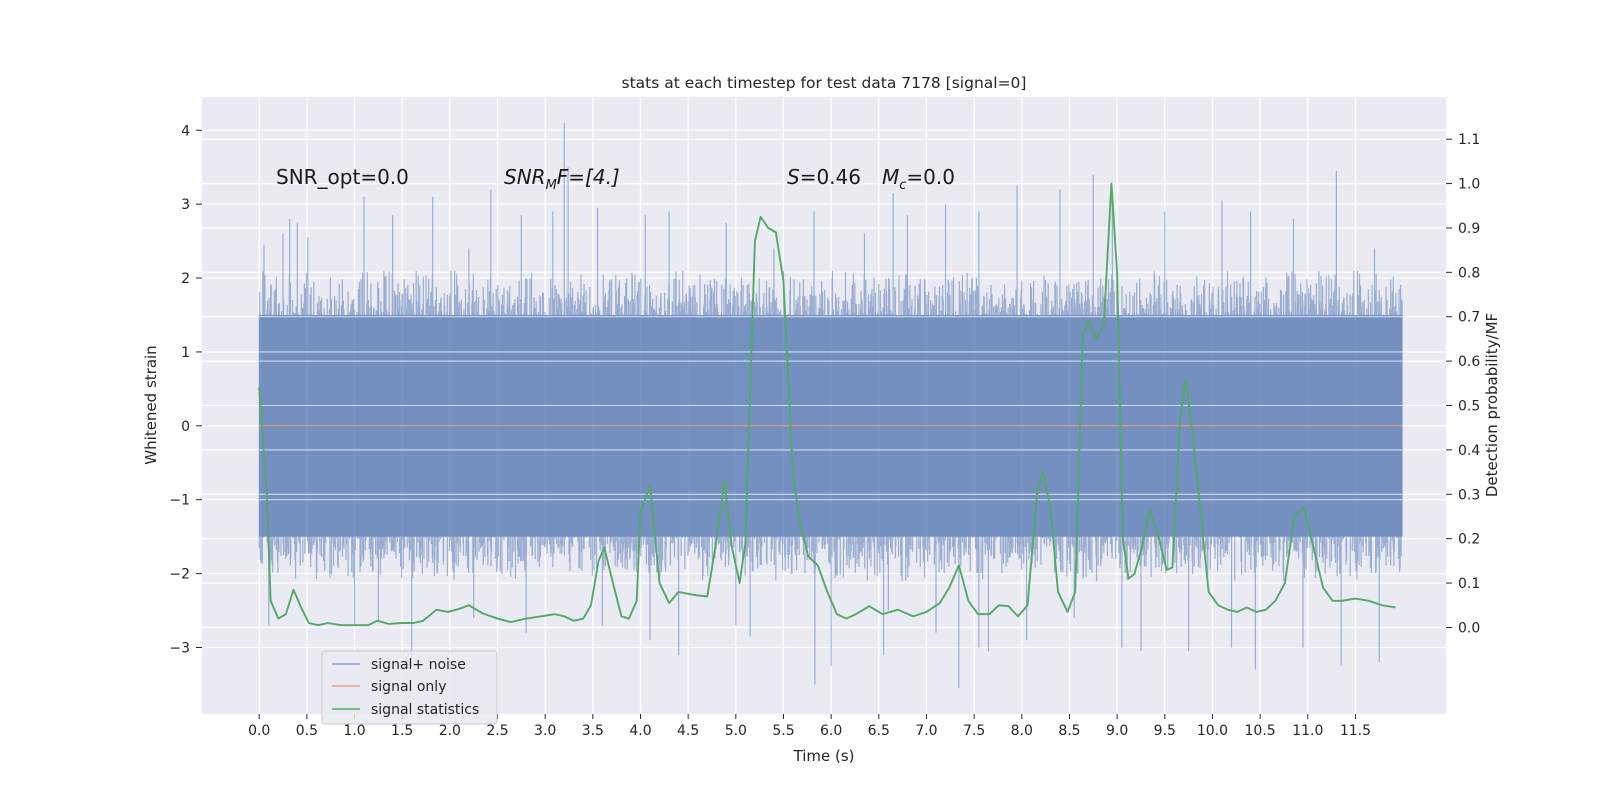 The height and width of the screenshot is (800, 1600). Describe the element at coordinates (551, 185) in the screenshot. I see `annotation-snr-mf-sub: M` at that location.